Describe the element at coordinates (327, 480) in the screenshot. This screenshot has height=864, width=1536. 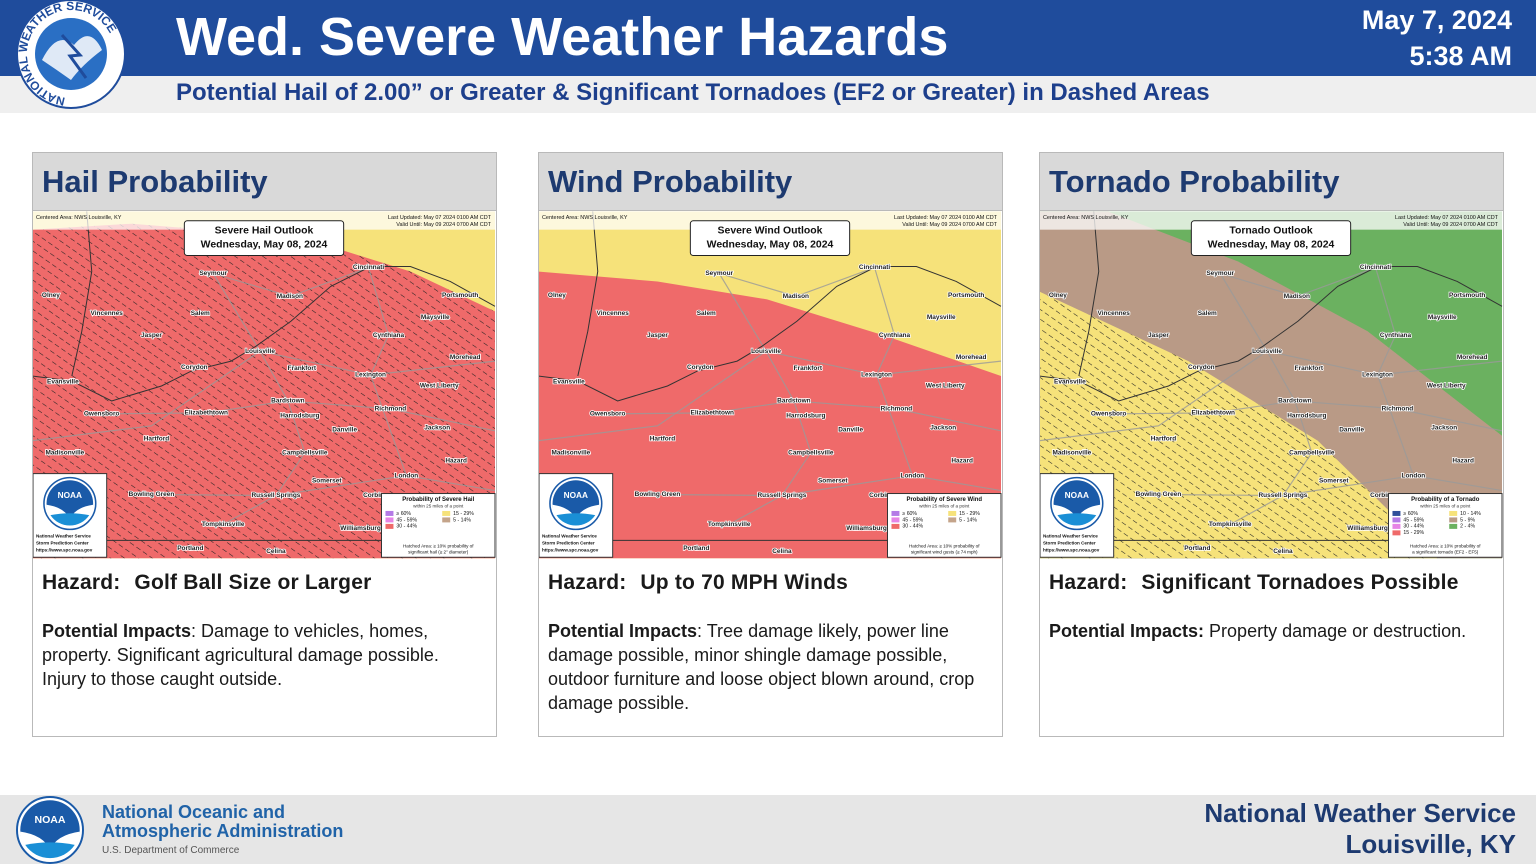
I see `city-label: Somerset` at that location.